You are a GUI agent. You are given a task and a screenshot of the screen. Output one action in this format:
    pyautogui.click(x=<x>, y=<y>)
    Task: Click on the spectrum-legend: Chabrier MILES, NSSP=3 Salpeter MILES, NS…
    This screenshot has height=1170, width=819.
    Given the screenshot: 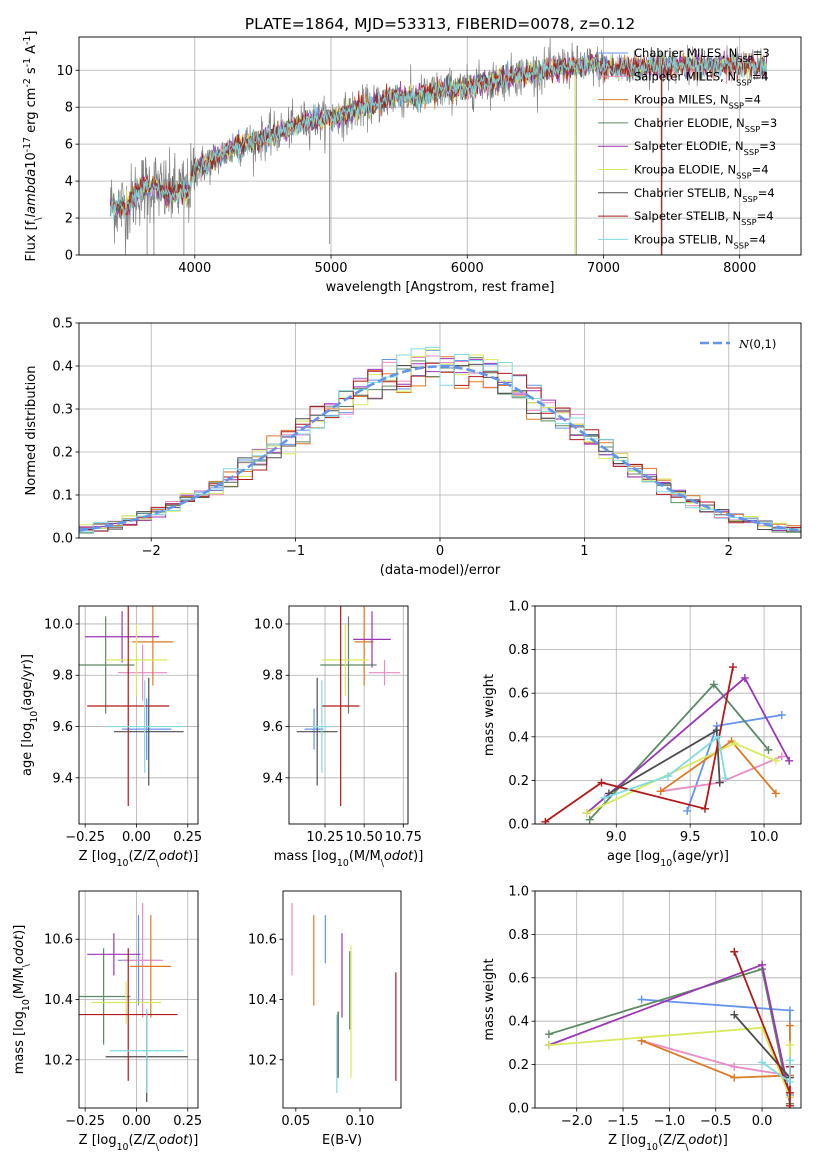 What is the action you would take?
    pyautogui.click(x=687, y=148)
    